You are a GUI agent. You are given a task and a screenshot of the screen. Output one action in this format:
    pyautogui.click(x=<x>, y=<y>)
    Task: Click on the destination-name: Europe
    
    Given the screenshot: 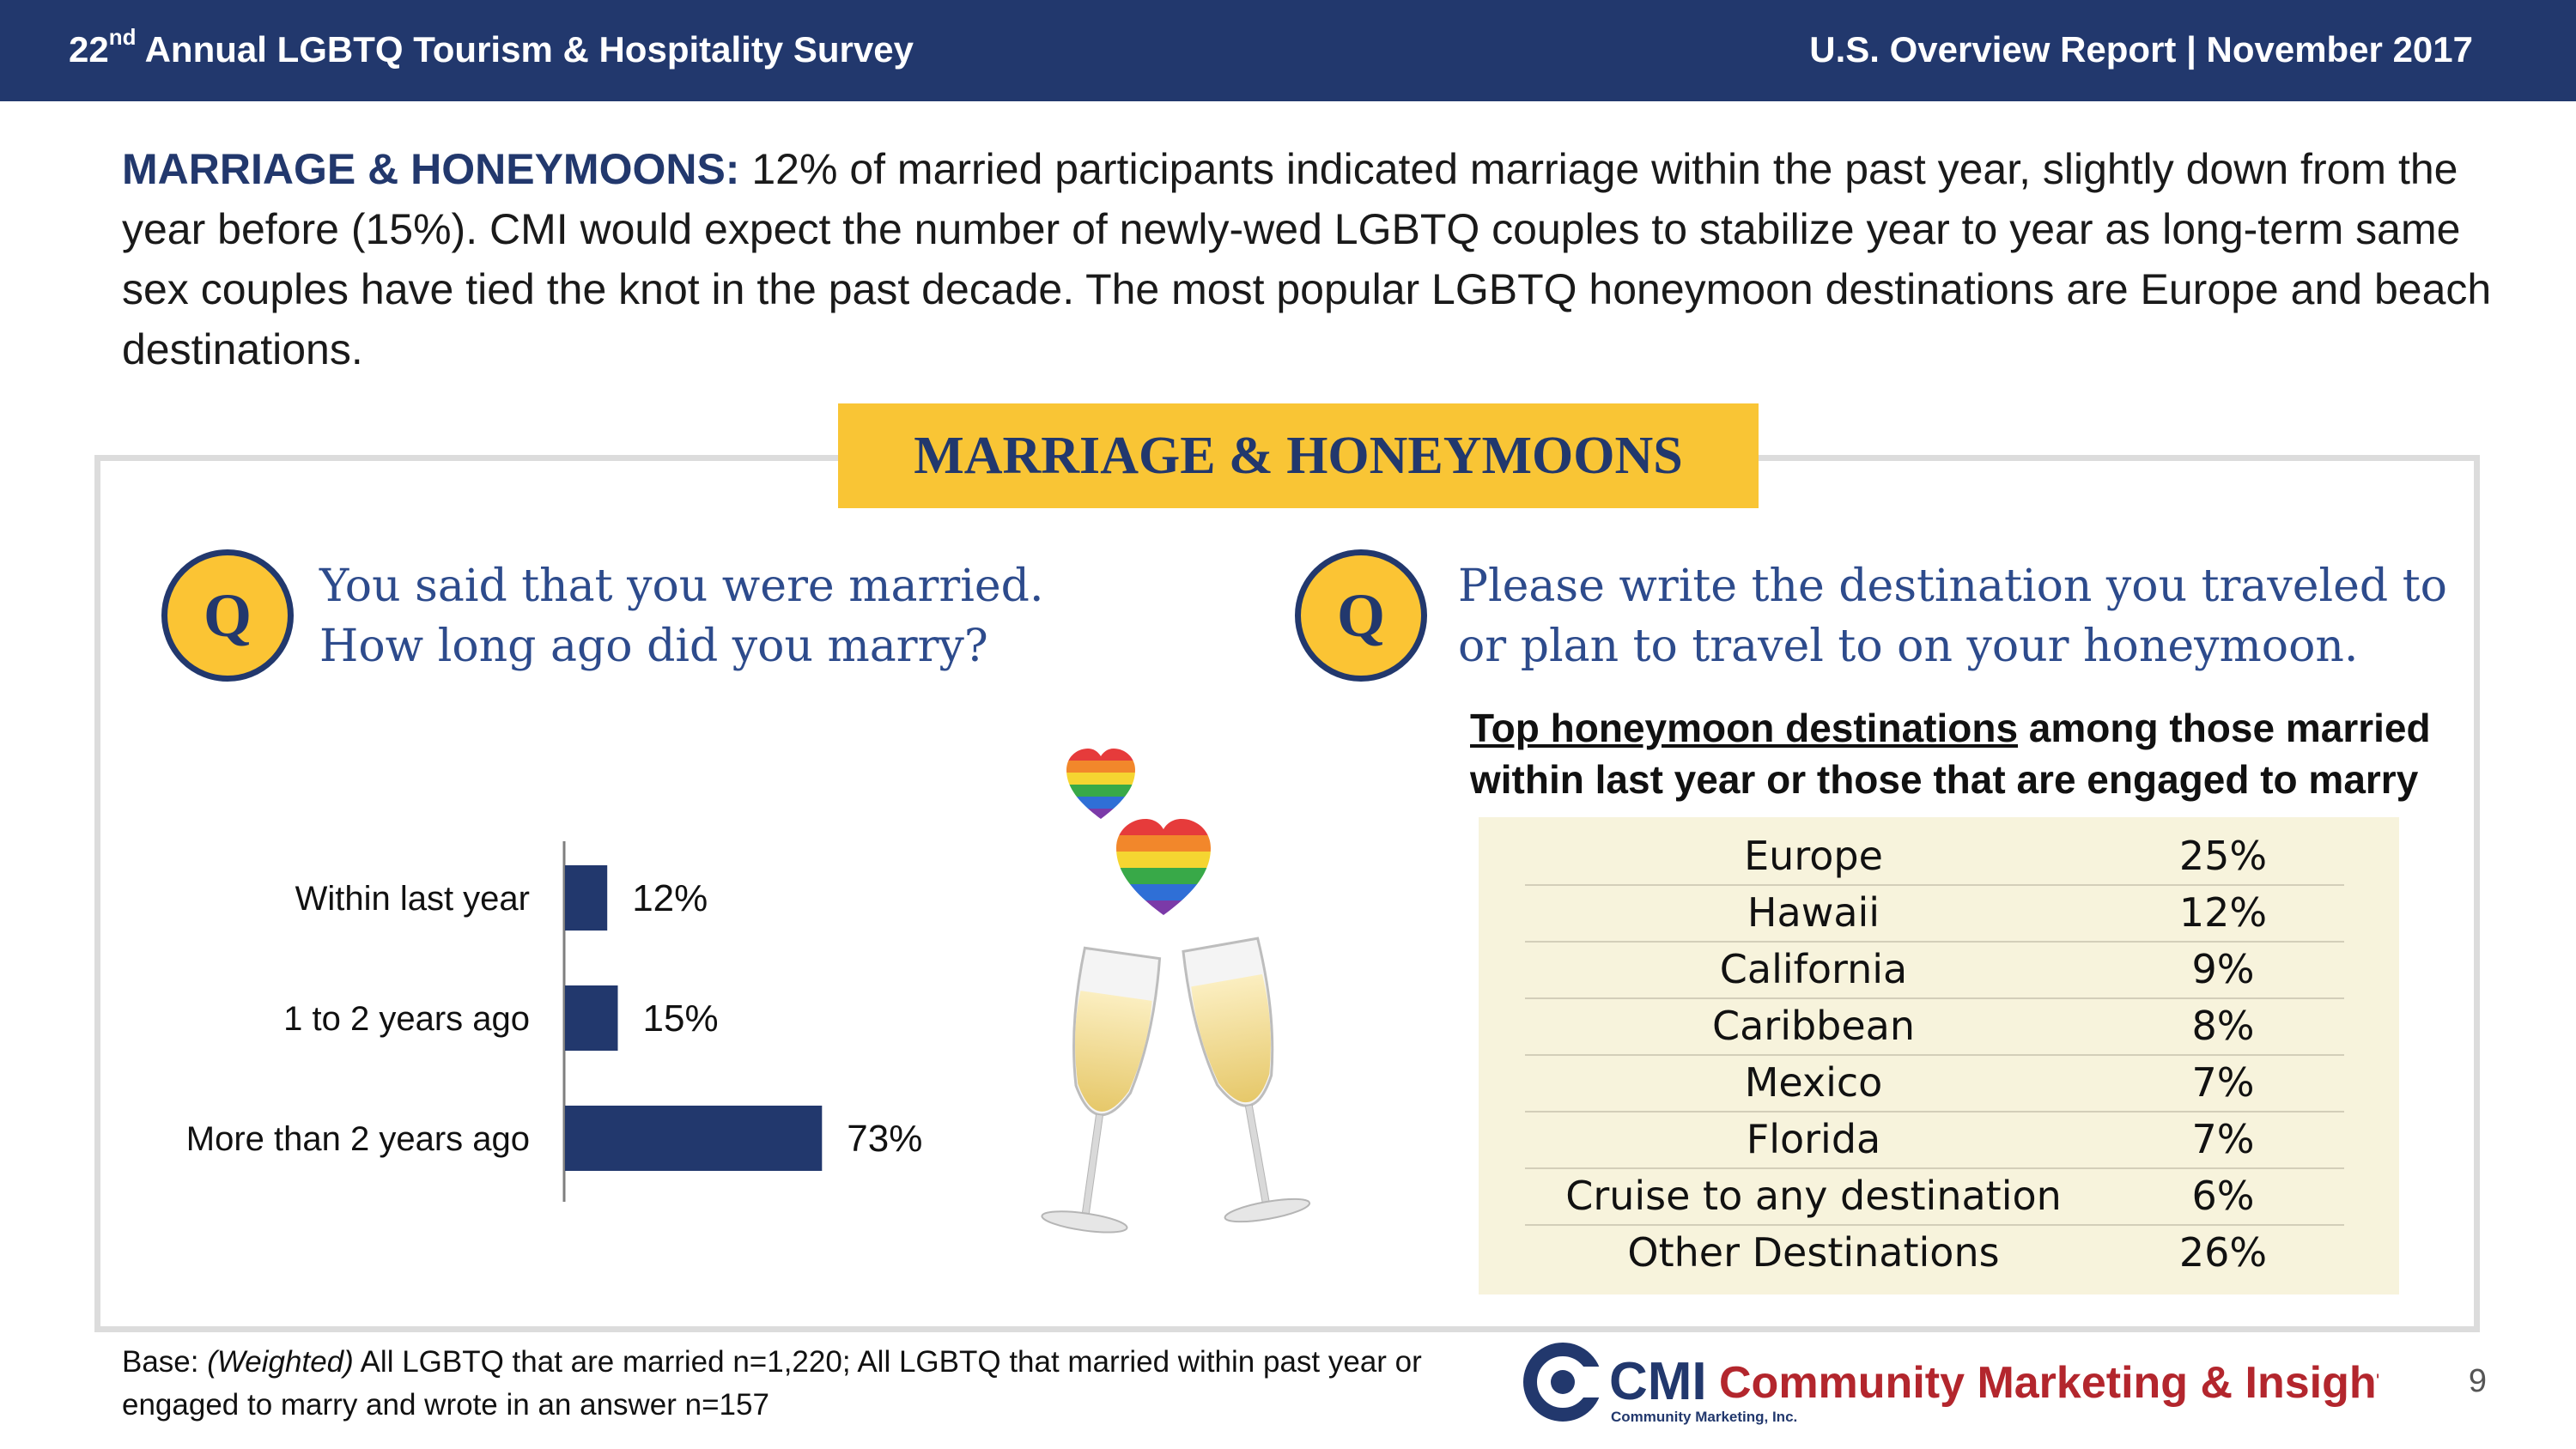 What is the action you would take?
    pyautogui.click(x=1814, y=856)
    